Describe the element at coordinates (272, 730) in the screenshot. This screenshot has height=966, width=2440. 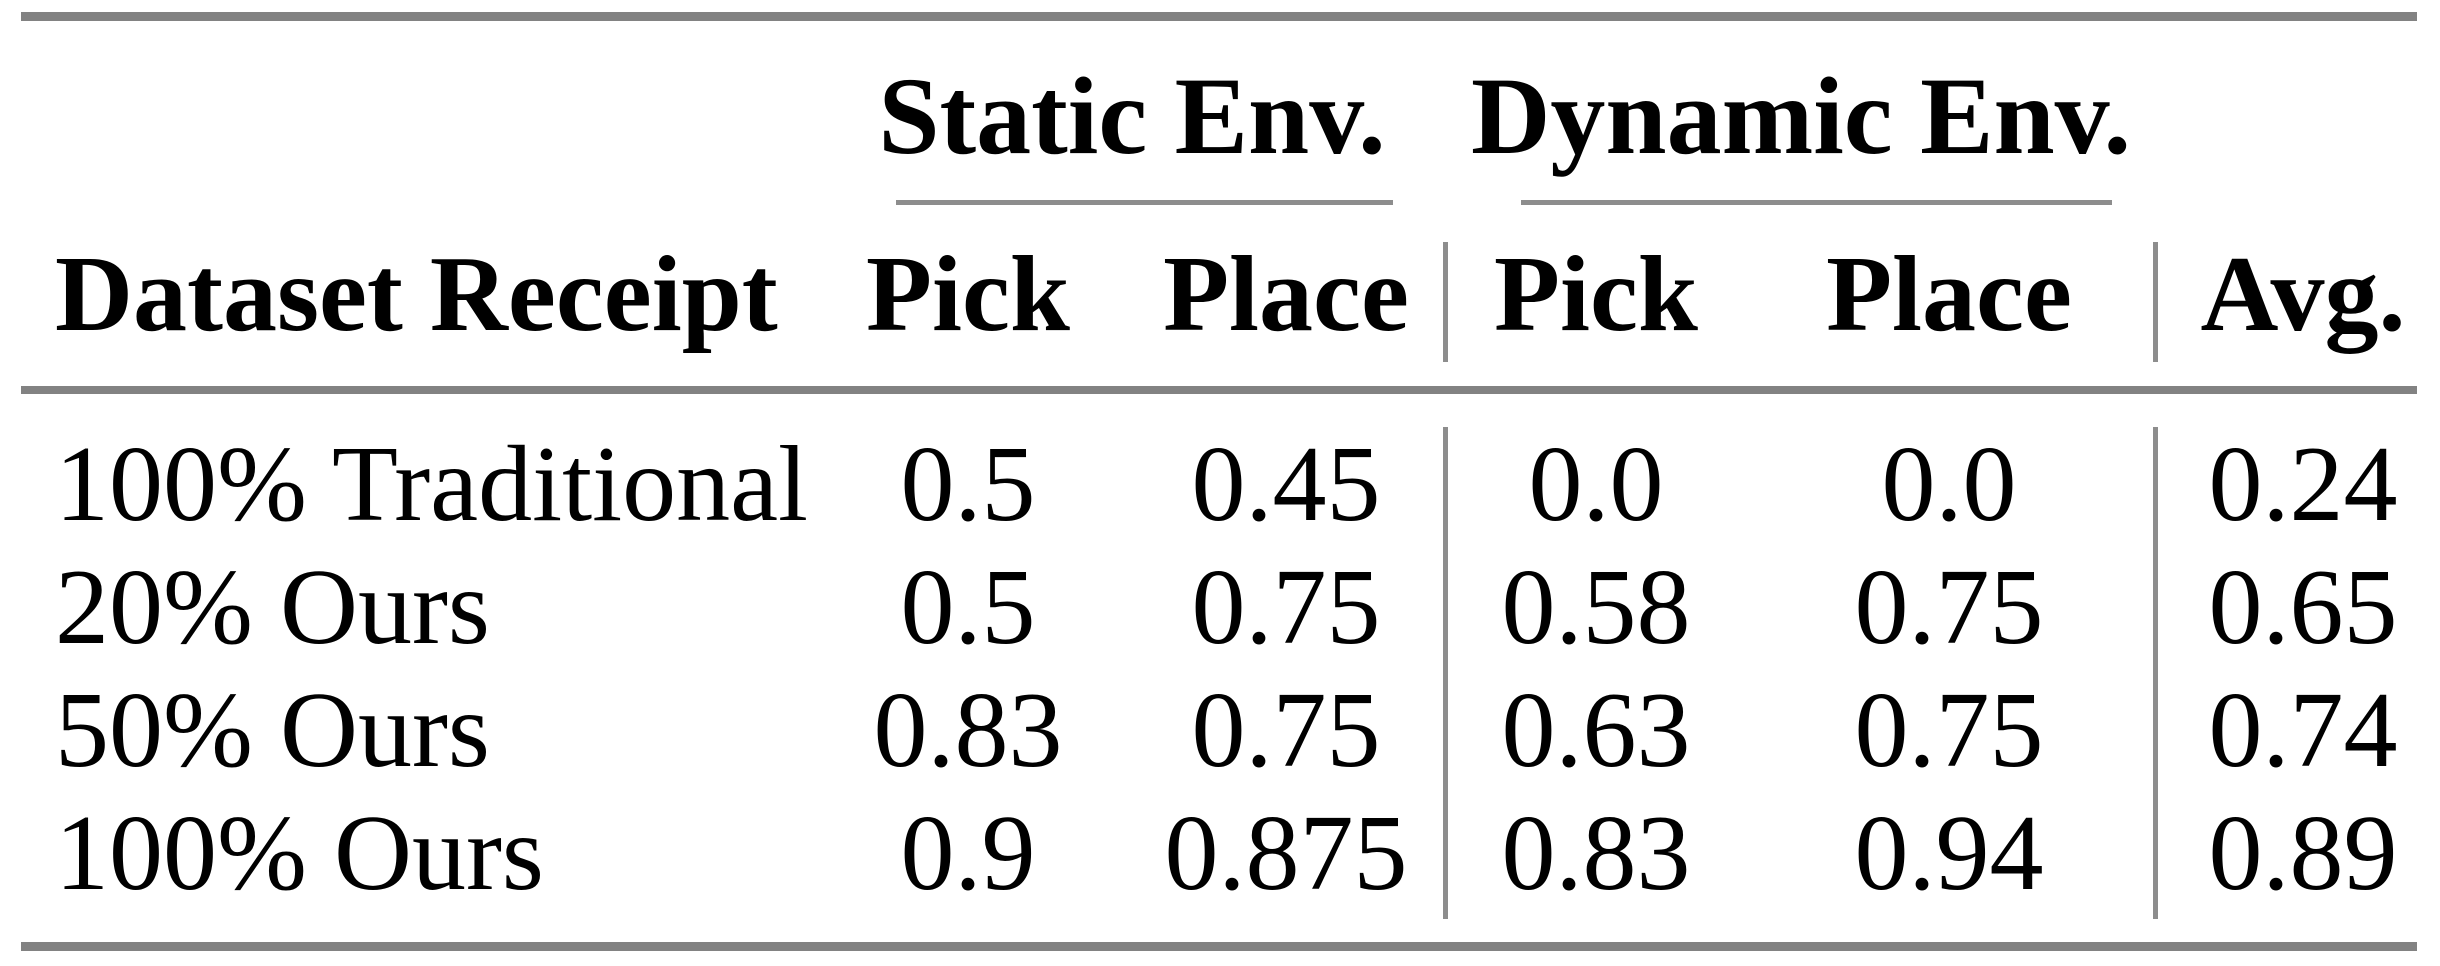
I see `row-label: 50% Ours` at that location.